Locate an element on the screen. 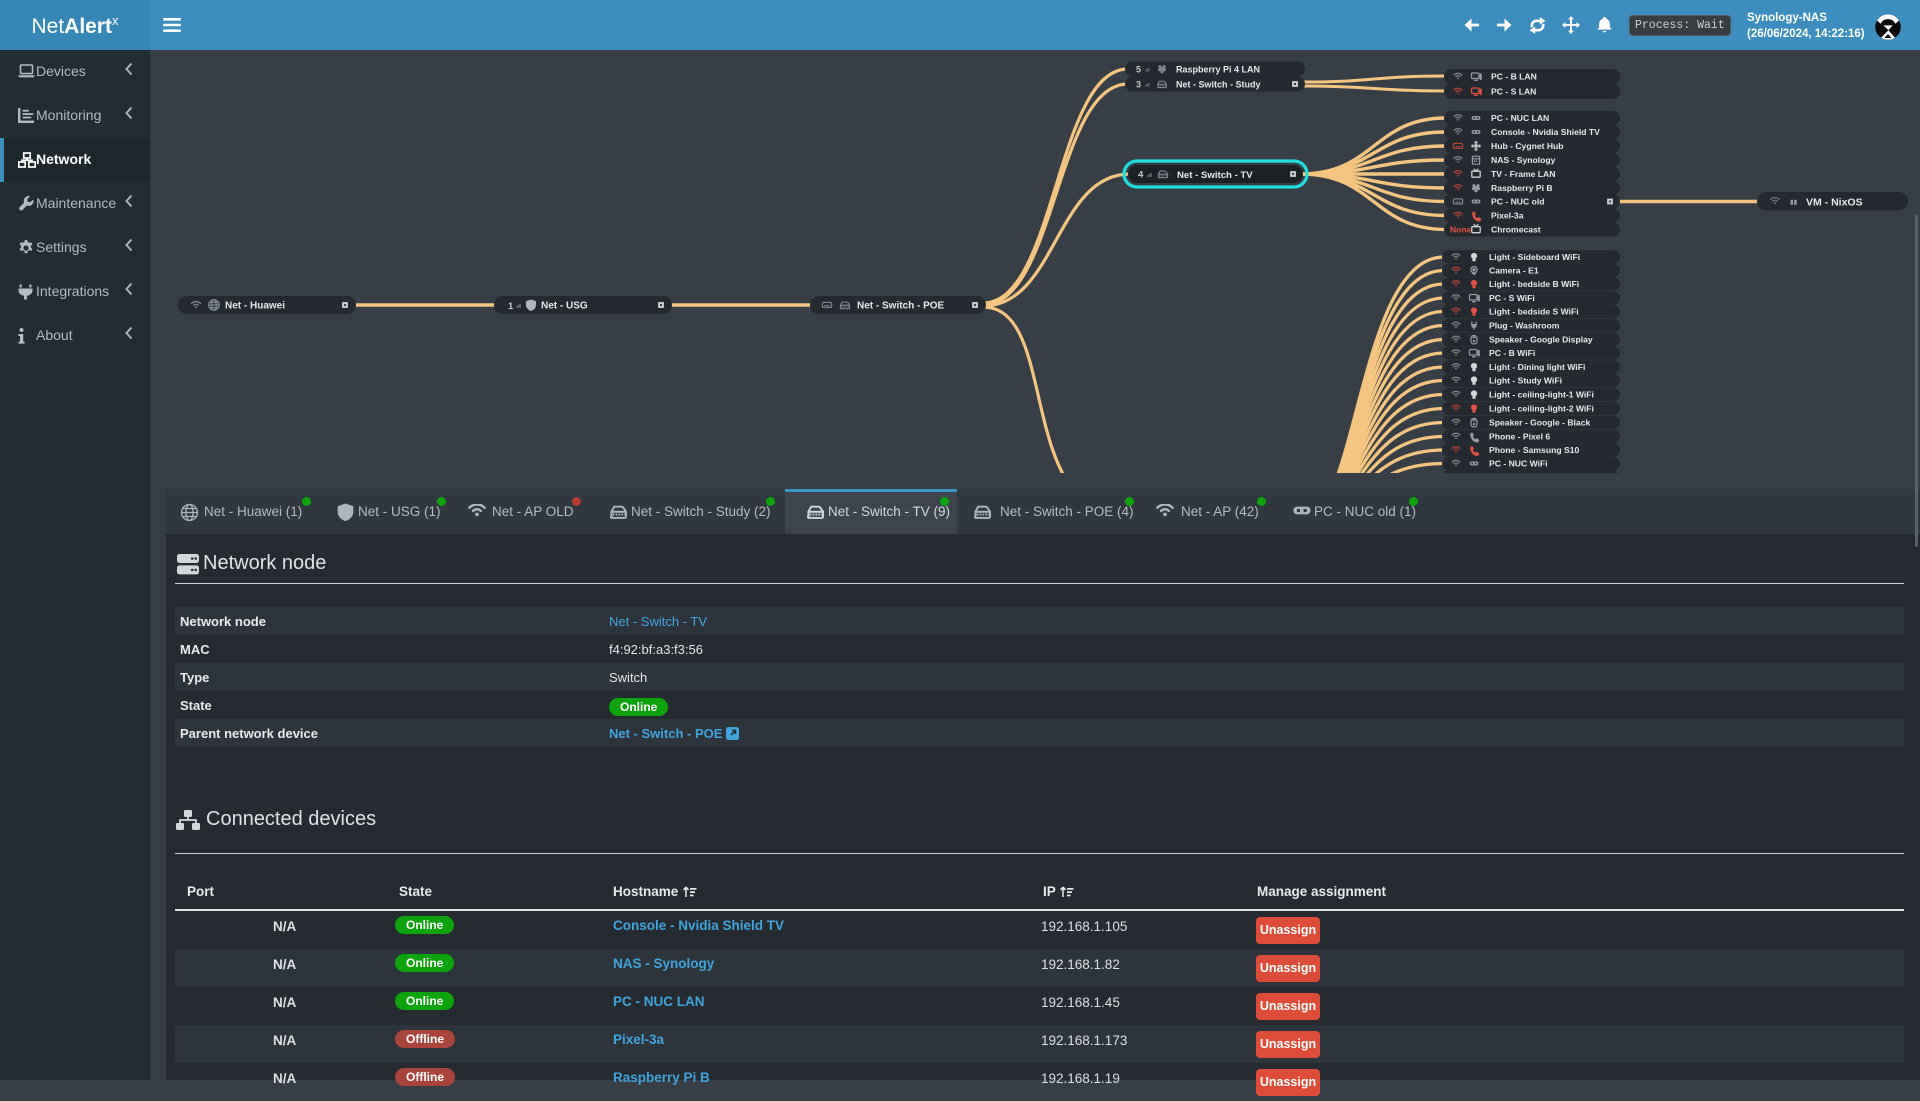  svg-text: None is located at coordinates (1461, 230).